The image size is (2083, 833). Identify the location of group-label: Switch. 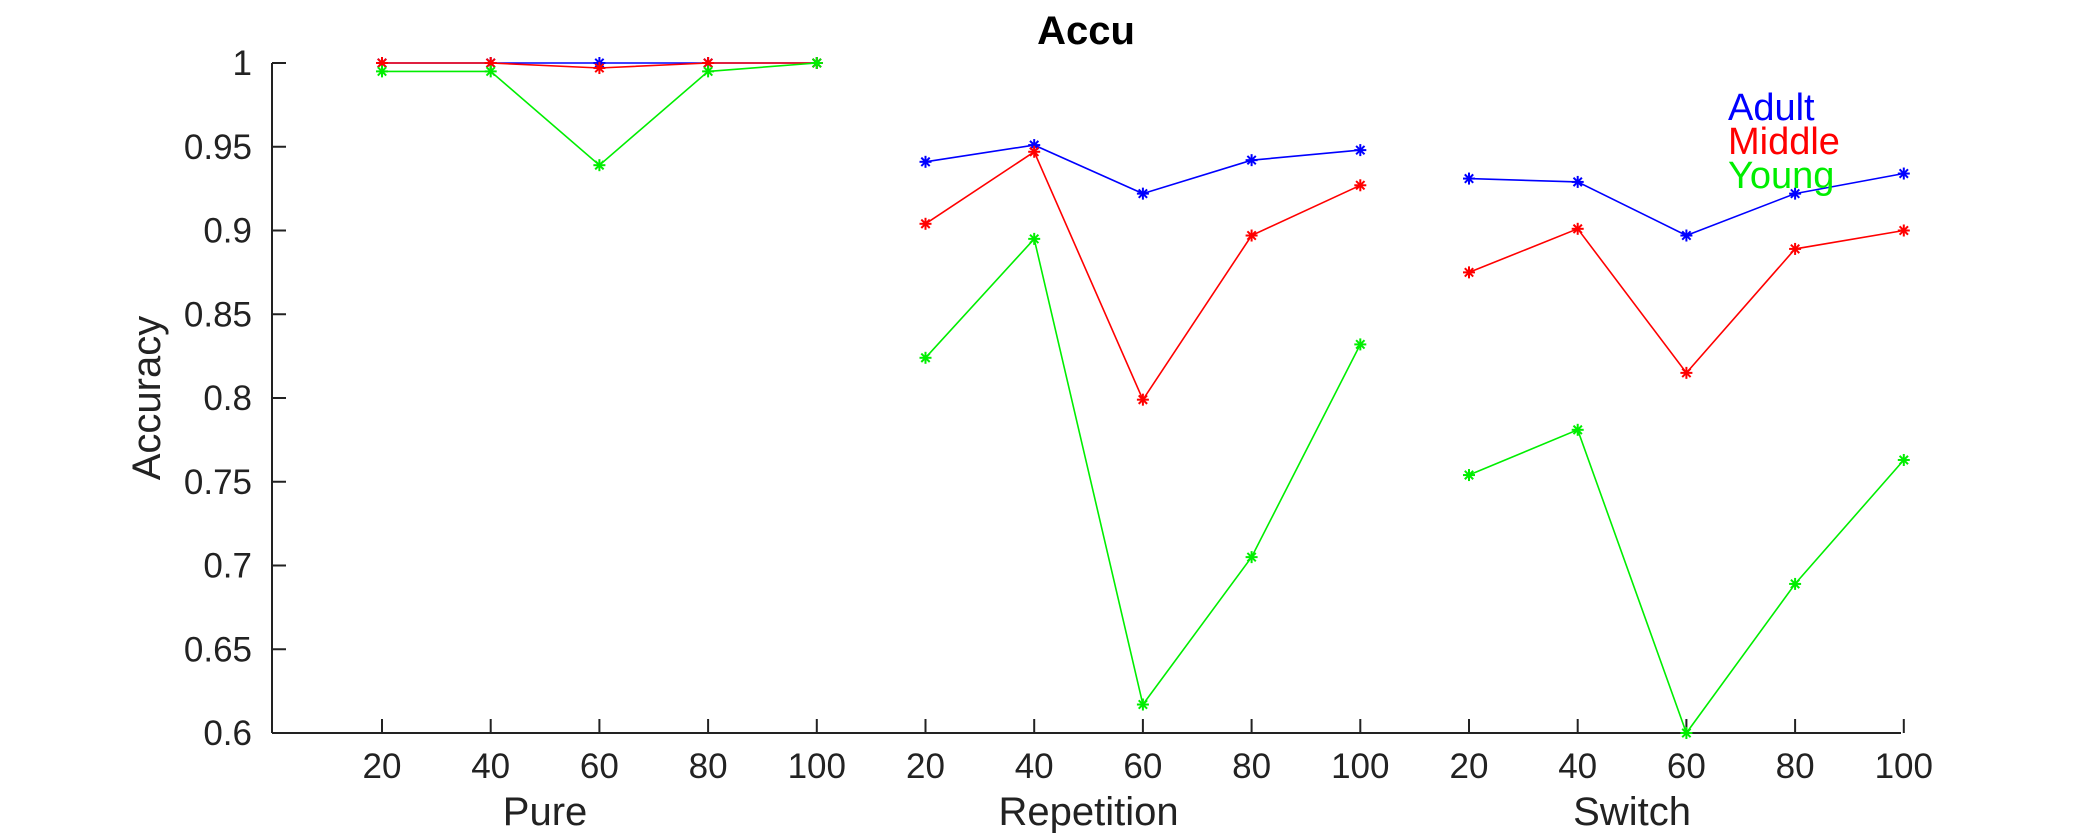
(1632, 811).